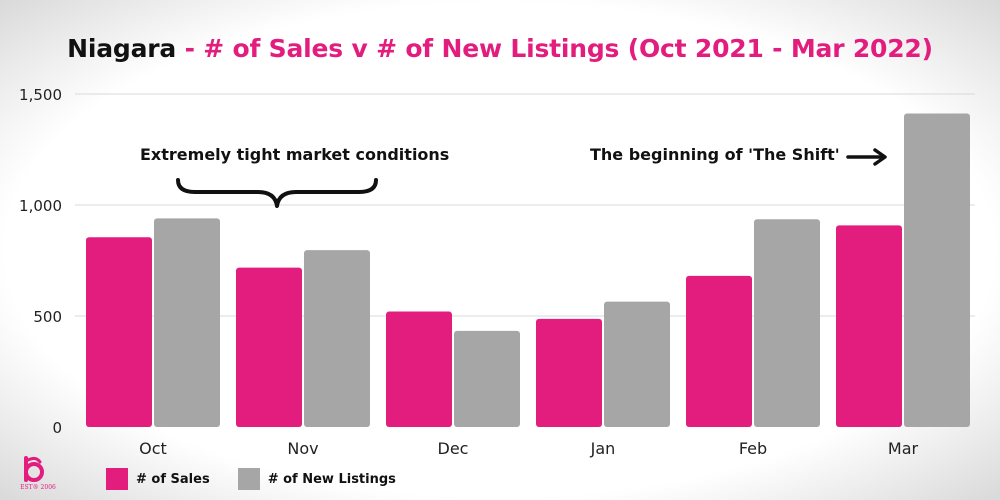 Image resolution: width=1000 pixels, height=500 pixels. I want to click on legend-item-sales: # of Sales, so click(158, 479).